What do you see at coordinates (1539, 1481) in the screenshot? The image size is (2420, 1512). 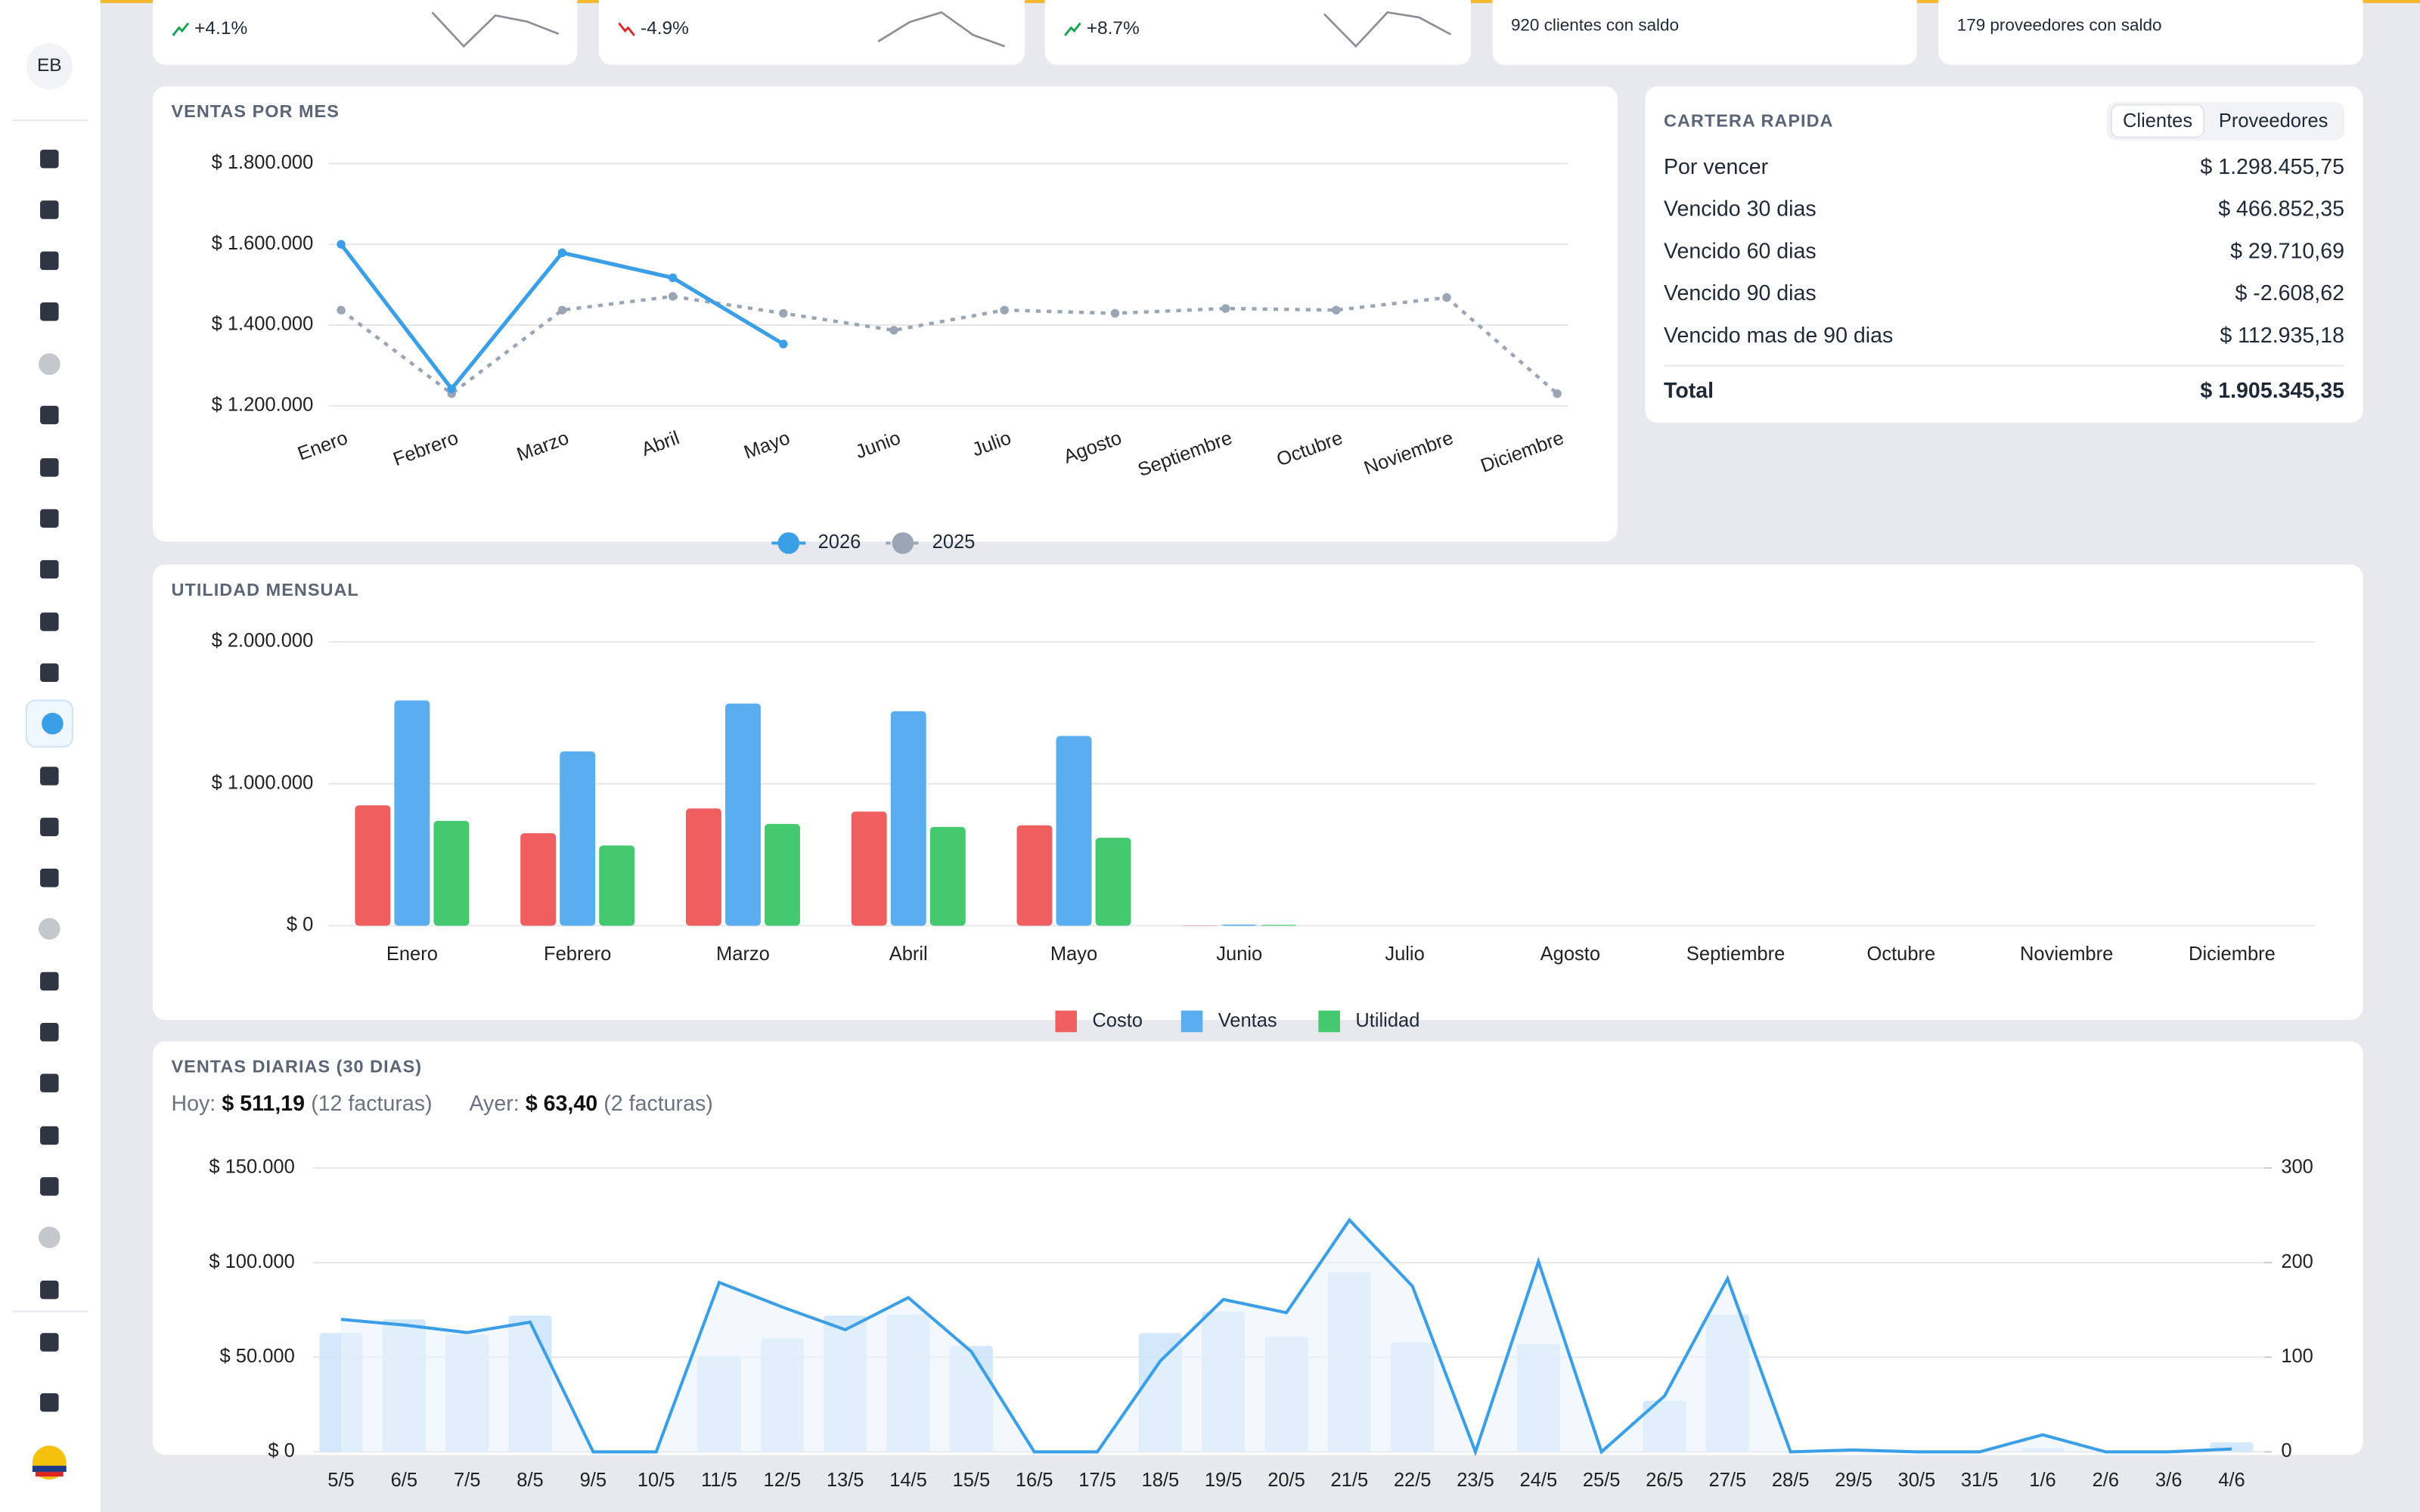 I see `x-tick-label: 24/5` at bounding box center [1539, 1481].